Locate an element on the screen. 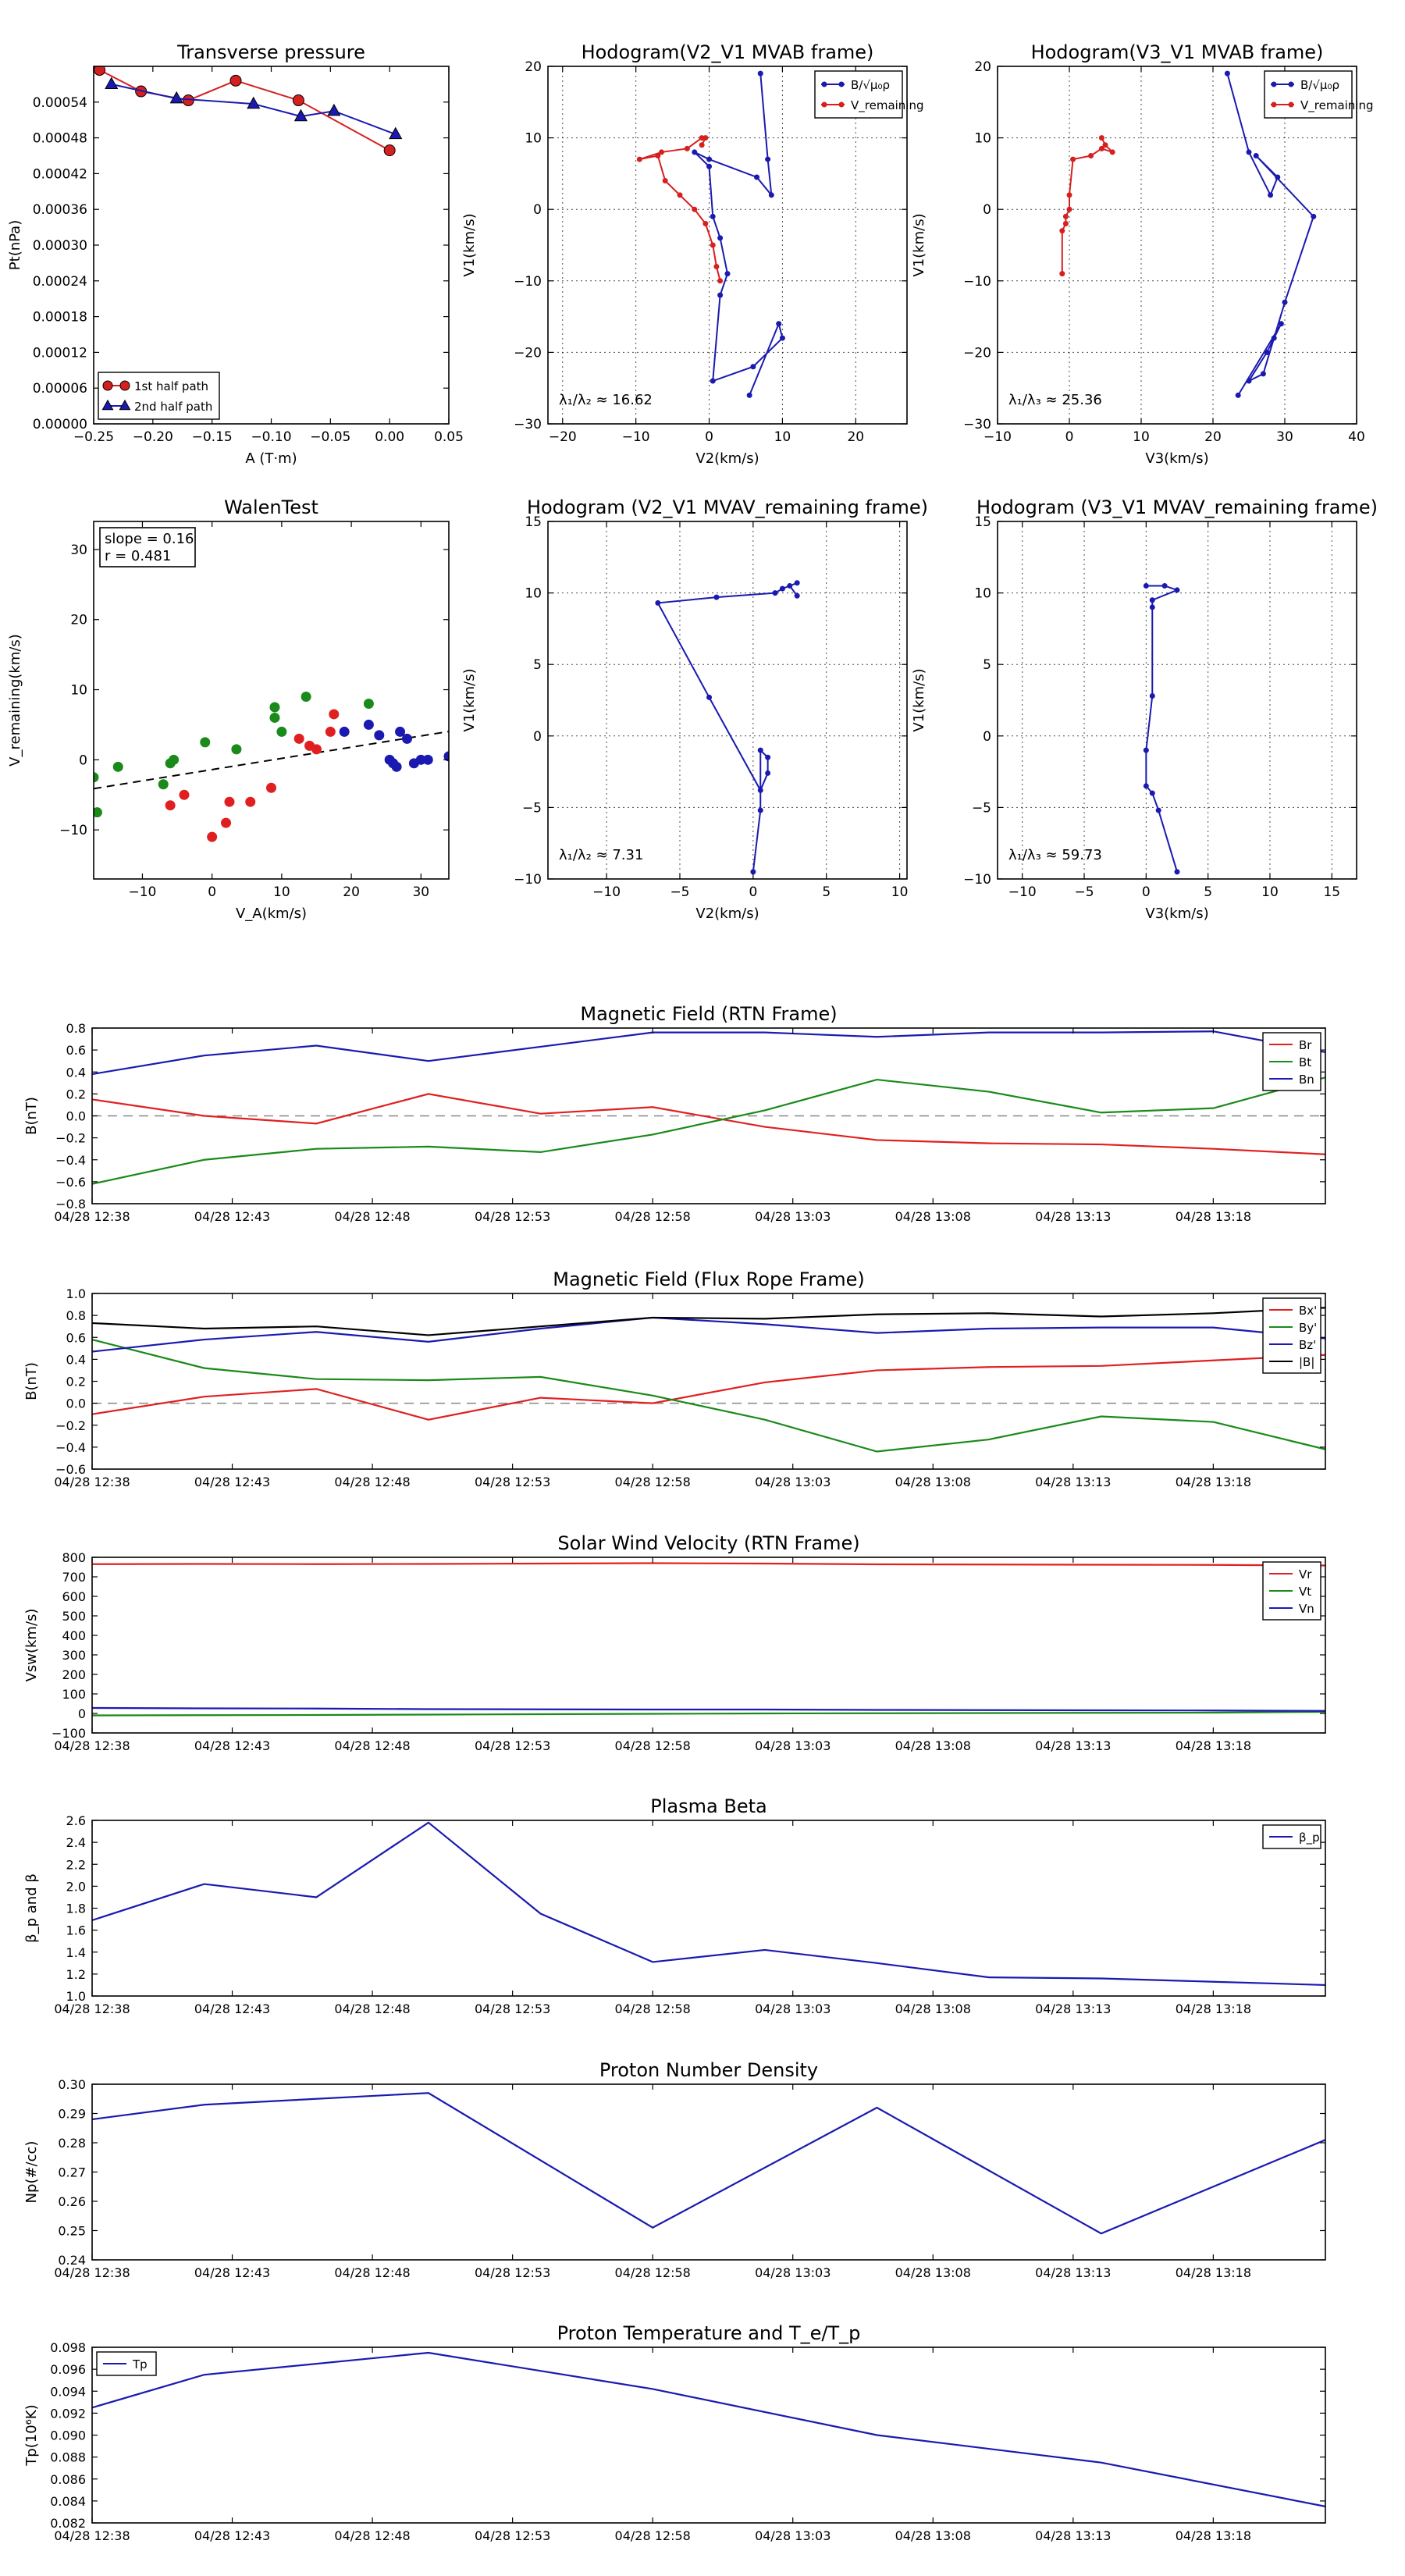 The image size is (1405, 2576). legend-label: Bn is located at coordinates (1306, 1080).